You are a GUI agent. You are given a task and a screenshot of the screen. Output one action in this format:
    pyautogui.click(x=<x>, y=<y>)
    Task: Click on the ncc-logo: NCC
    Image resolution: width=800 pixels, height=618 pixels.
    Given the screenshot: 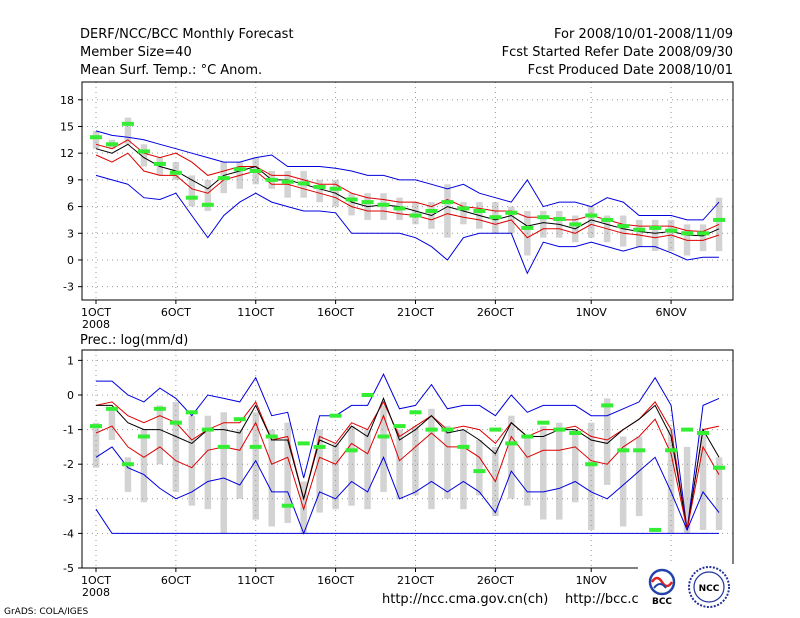 What is the action you would take?
    pyautogui.click(x=709, y=587)
    